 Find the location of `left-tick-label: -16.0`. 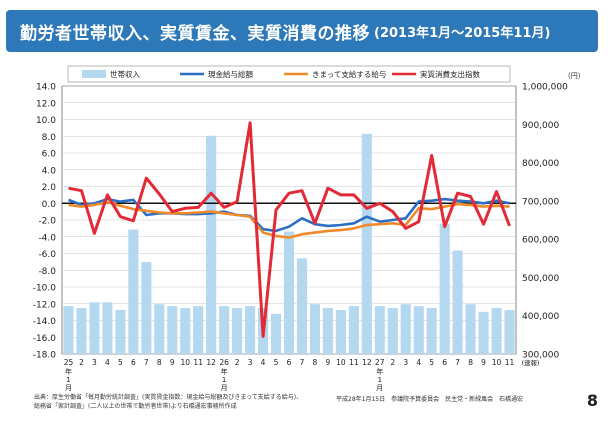

left-tick-label: -16.0 is located at coordinates (45, 339).